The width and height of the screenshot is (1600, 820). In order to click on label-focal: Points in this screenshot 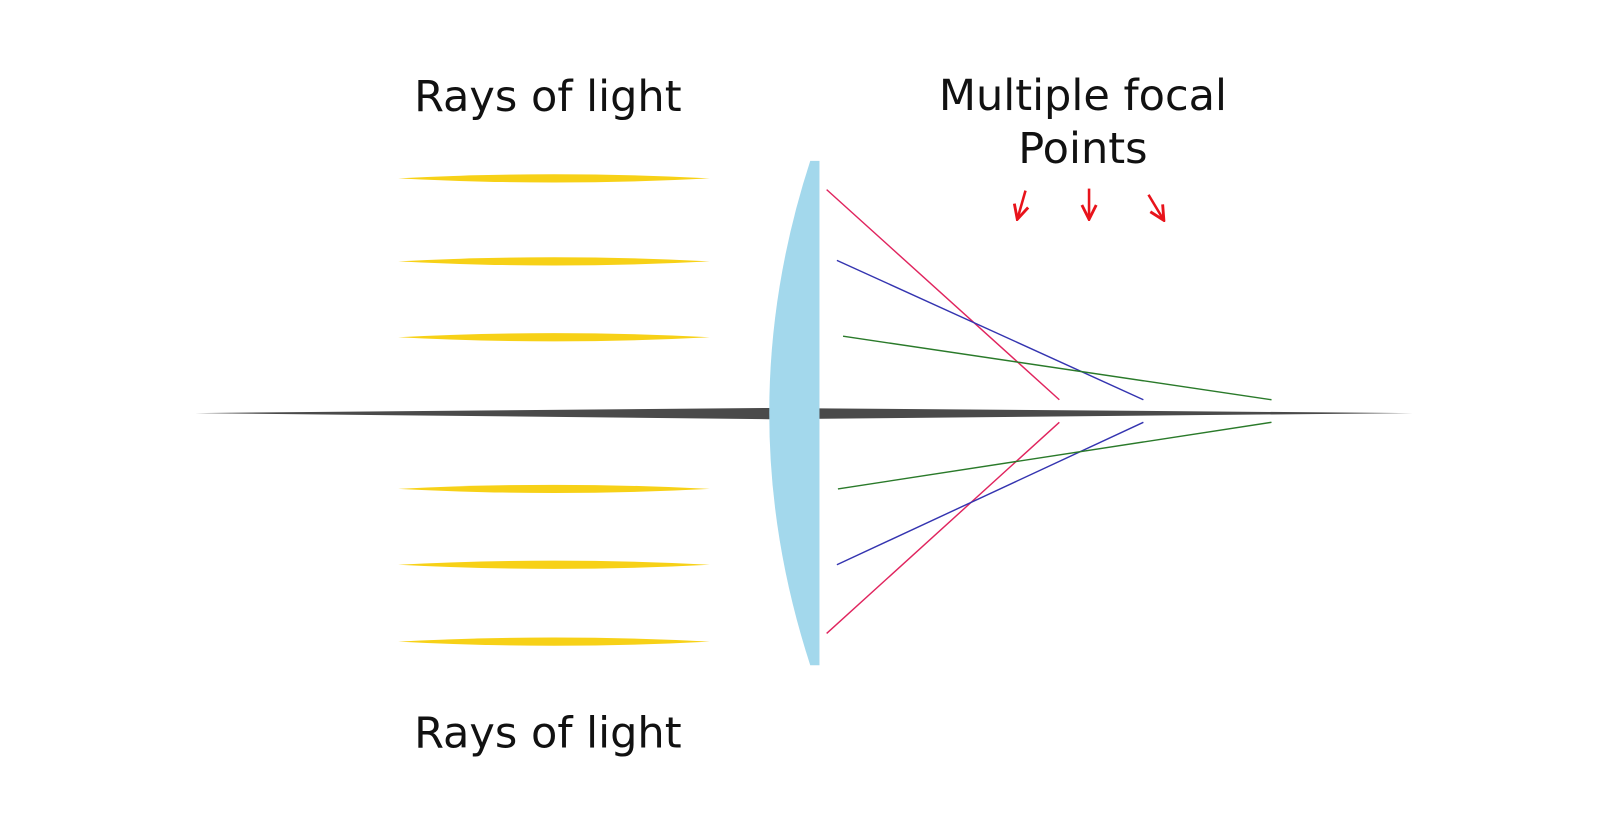, I will do `click(1082, 149)`.